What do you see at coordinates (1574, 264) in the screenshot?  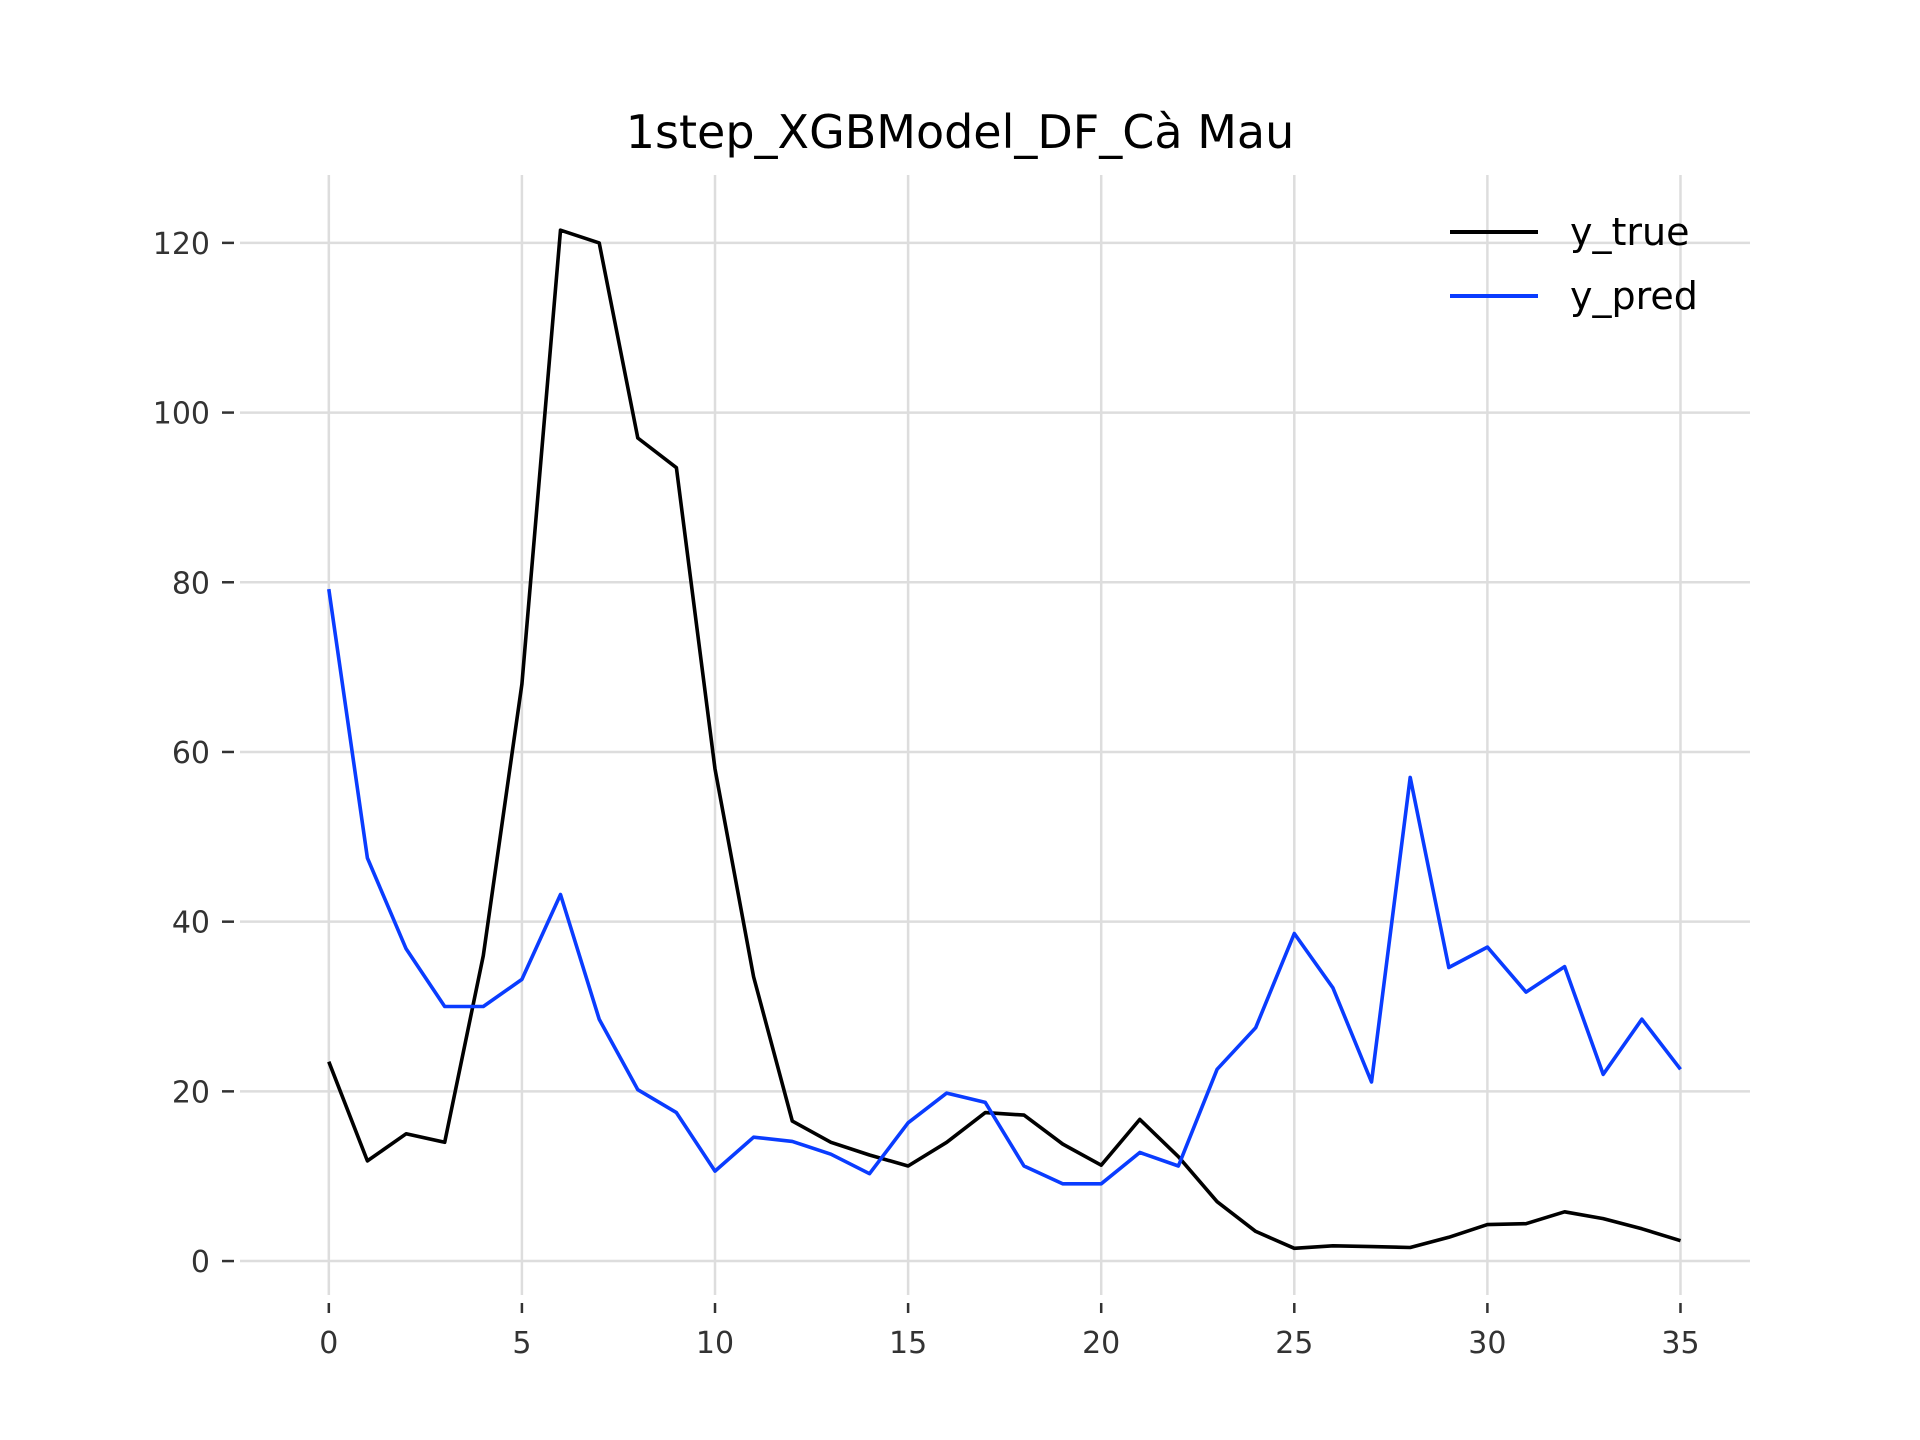 I see `legend: y_true y_pred` at bounding box center [1574, 264].